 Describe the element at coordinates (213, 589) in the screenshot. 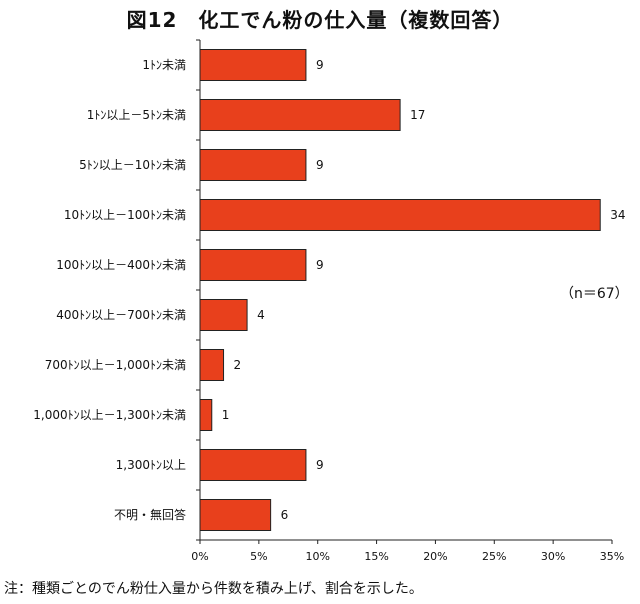

I see `chart-note: 注：種類ごとのでん粉仕入量から件数を積み上げ、割合を示した。` at that location.